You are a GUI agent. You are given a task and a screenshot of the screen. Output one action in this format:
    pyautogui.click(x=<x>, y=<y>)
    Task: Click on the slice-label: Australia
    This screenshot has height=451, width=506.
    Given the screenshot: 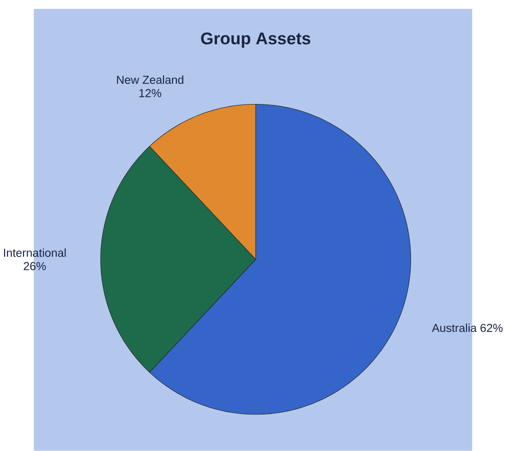 What is the action you would take?
    pyautogui.click(x=454, y=328)
    